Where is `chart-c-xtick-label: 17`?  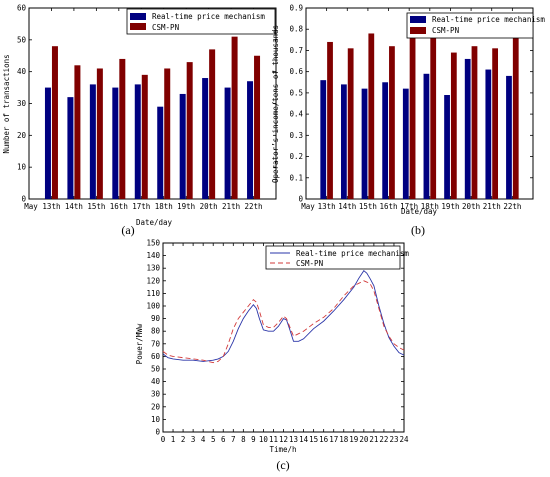 chart-c-xtick-label: 17 is located at coordinates (333, 439).